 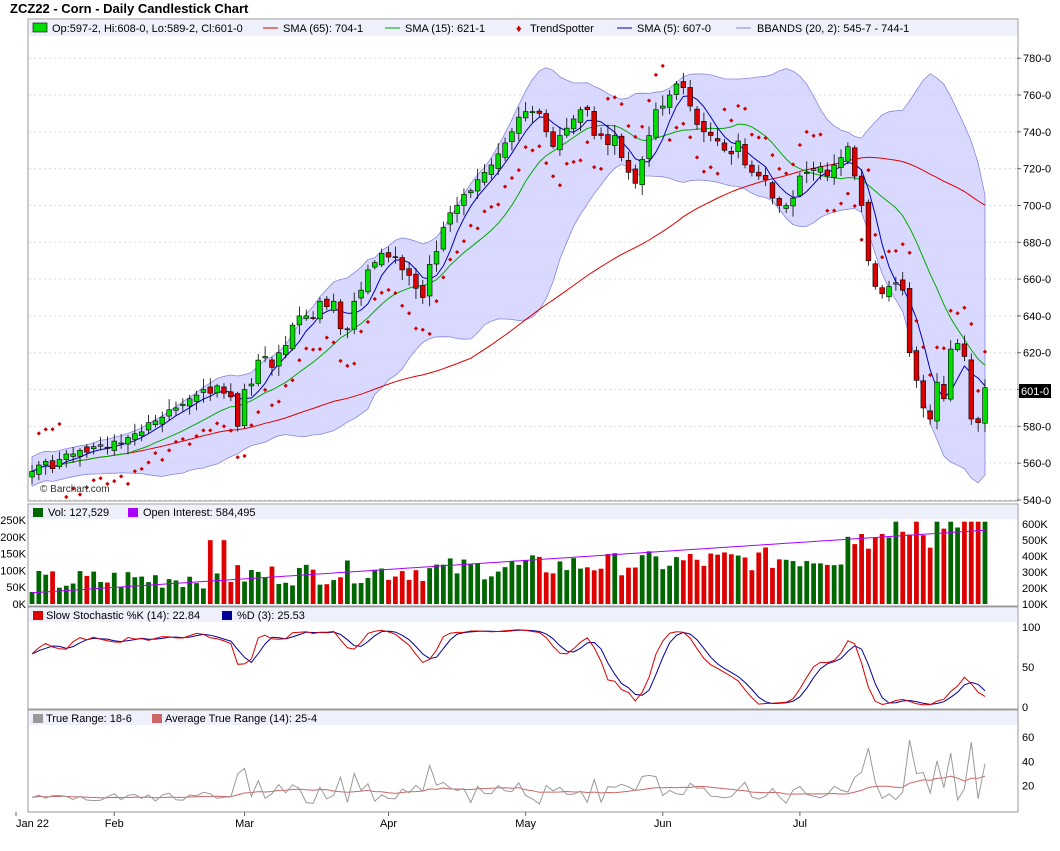 What do you see at coordinates (123, 616) in the screenshot?
I see `stoch-k-legend: Slow Stochastic %K (14): 22.84` at bounding box center [123, 616].